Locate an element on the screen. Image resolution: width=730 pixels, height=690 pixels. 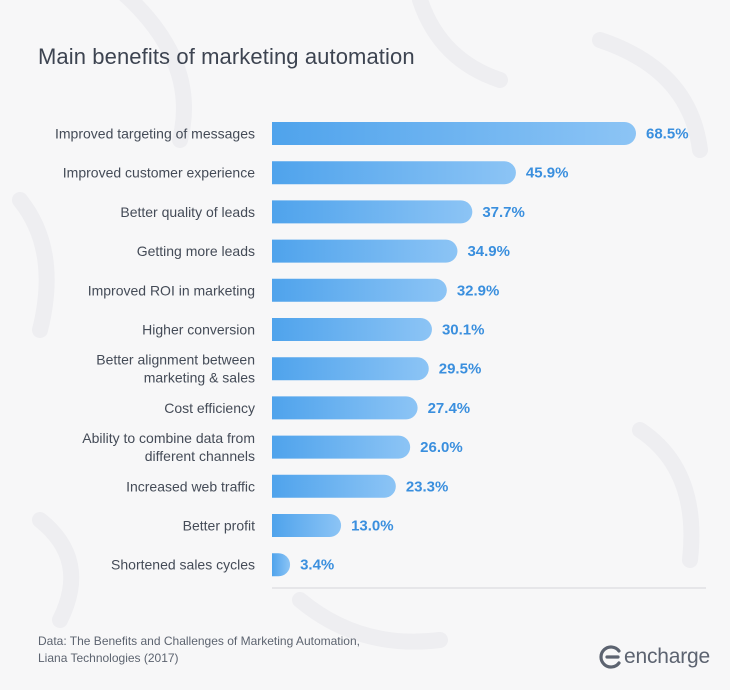
value-label: 3.4% is located at coordinates (317, 565).